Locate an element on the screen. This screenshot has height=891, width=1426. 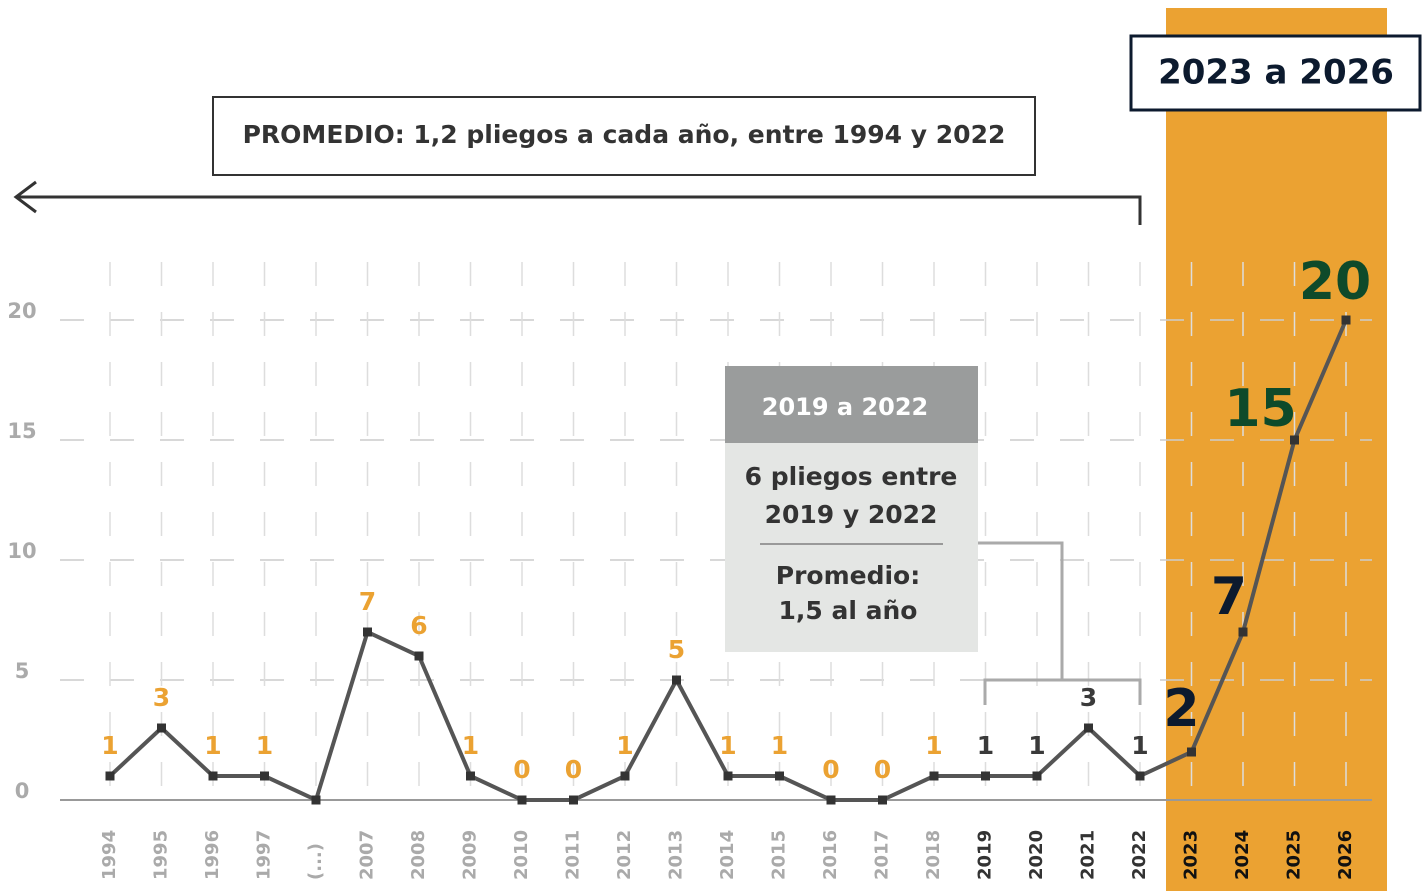
summary-box is located at coordinates (851, 547).